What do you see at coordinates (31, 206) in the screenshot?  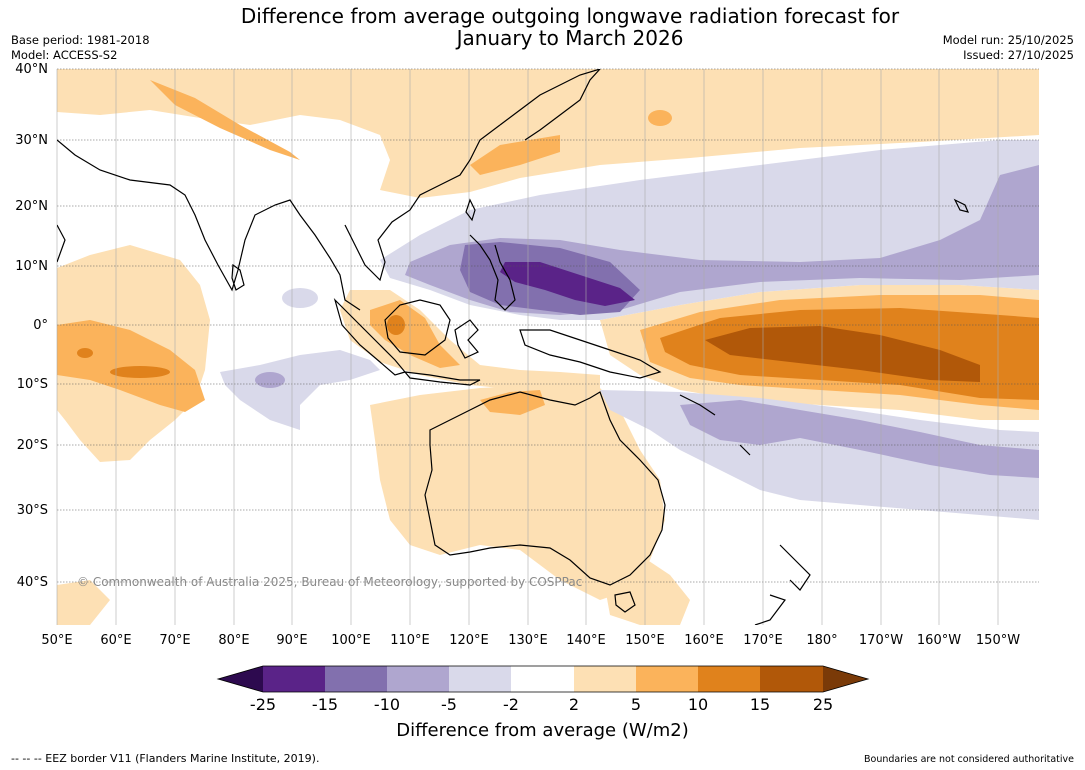 I see `lat-label: 20°N` at bounding box center [31, 206].